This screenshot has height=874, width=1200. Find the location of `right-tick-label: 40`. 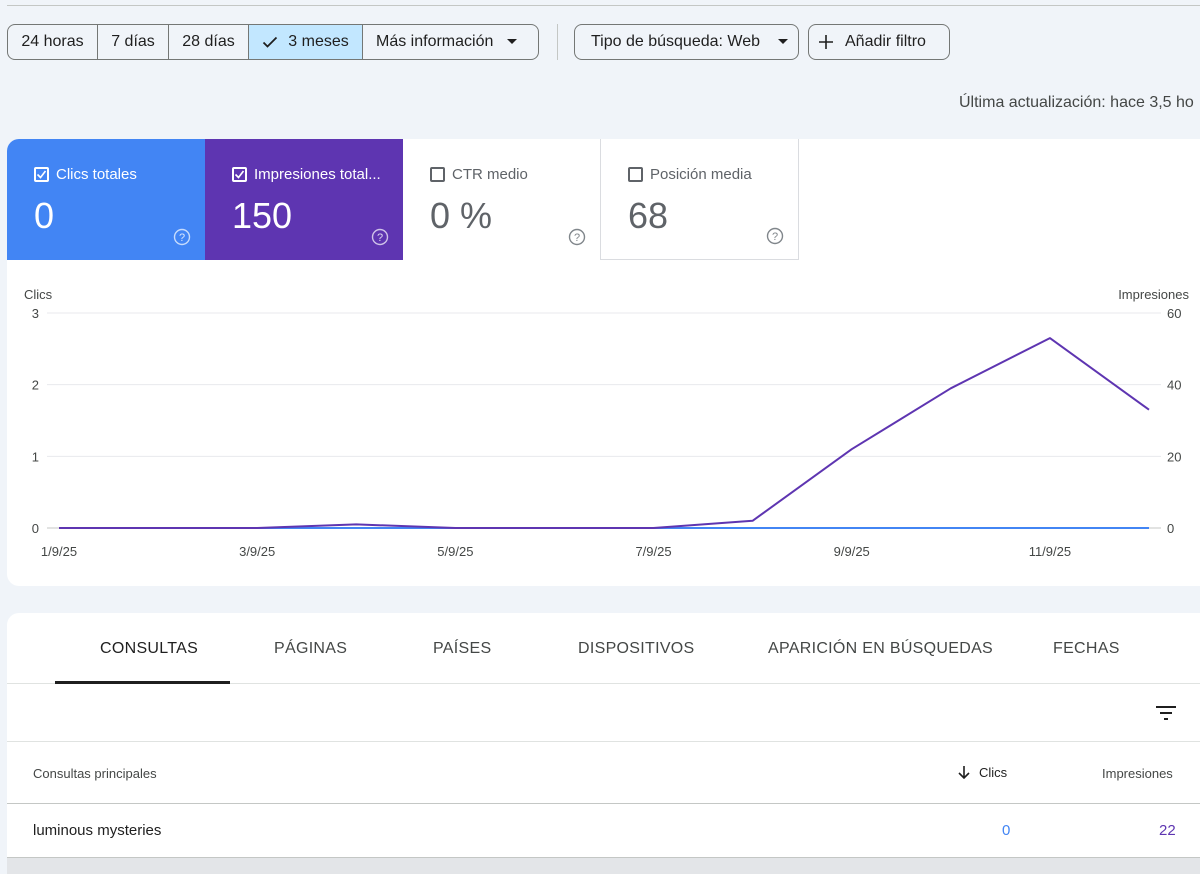

right-tick-label: 40 is located at coordinates (1174, 385).